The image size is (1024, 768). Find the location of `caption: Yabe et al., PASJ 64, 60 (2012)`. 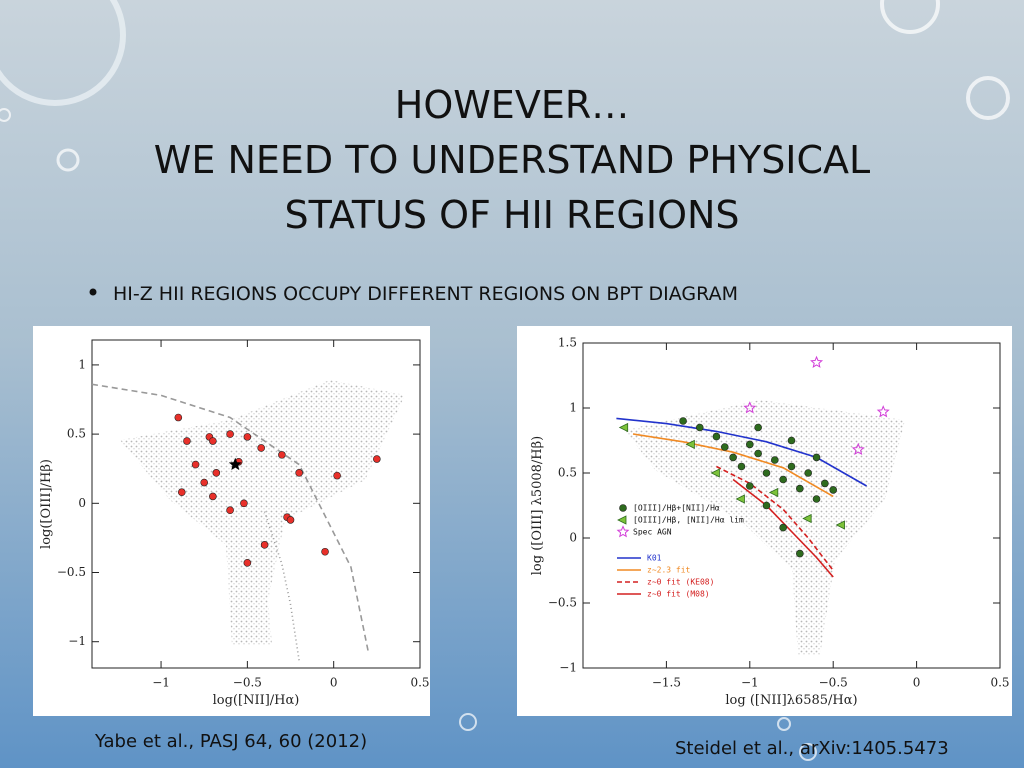

caption: Yabe et al., PASJ 64, 60 (2012) is located at coordinates (230, 741).